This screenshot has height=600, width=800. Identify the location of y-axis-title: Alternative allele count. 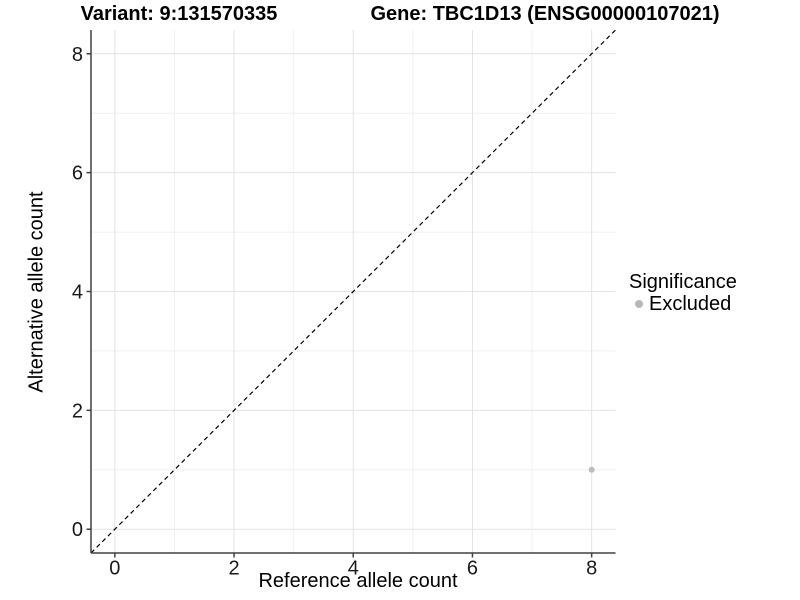
(36, 292).